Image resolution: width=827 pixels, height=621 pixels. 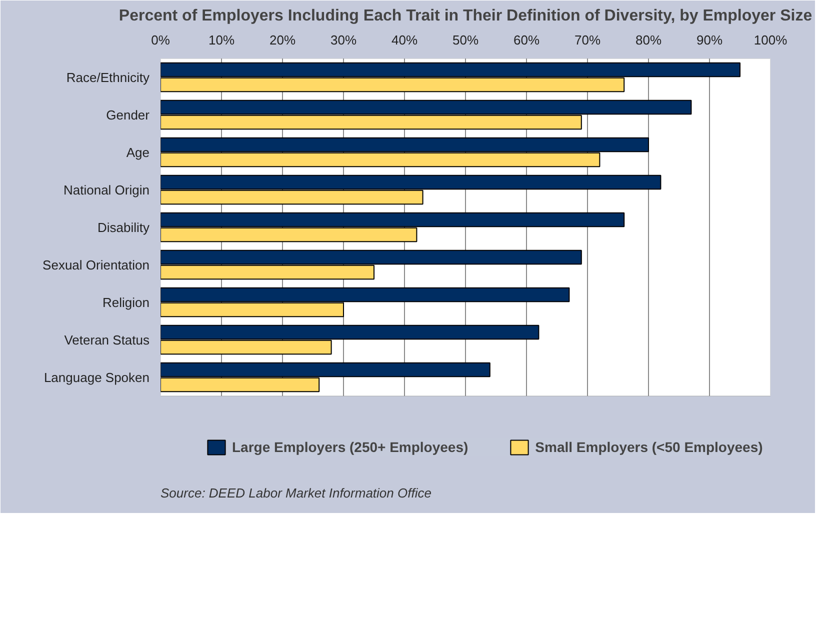 I want to click on chart-title: Percent of Employers Including Each Trait in Their Definition of Diversity, by Employer Size, so click(x=465, y=16).